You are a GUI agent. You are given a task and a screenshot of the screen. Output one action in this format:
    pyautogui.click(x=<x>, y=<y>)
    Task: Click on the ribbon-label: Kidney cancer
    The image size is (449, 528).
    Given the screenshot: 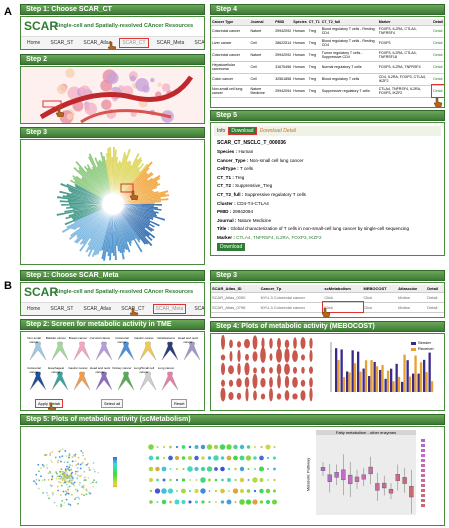 What is the action you would take?
    pyautogui.click(x=122, y=368)
    